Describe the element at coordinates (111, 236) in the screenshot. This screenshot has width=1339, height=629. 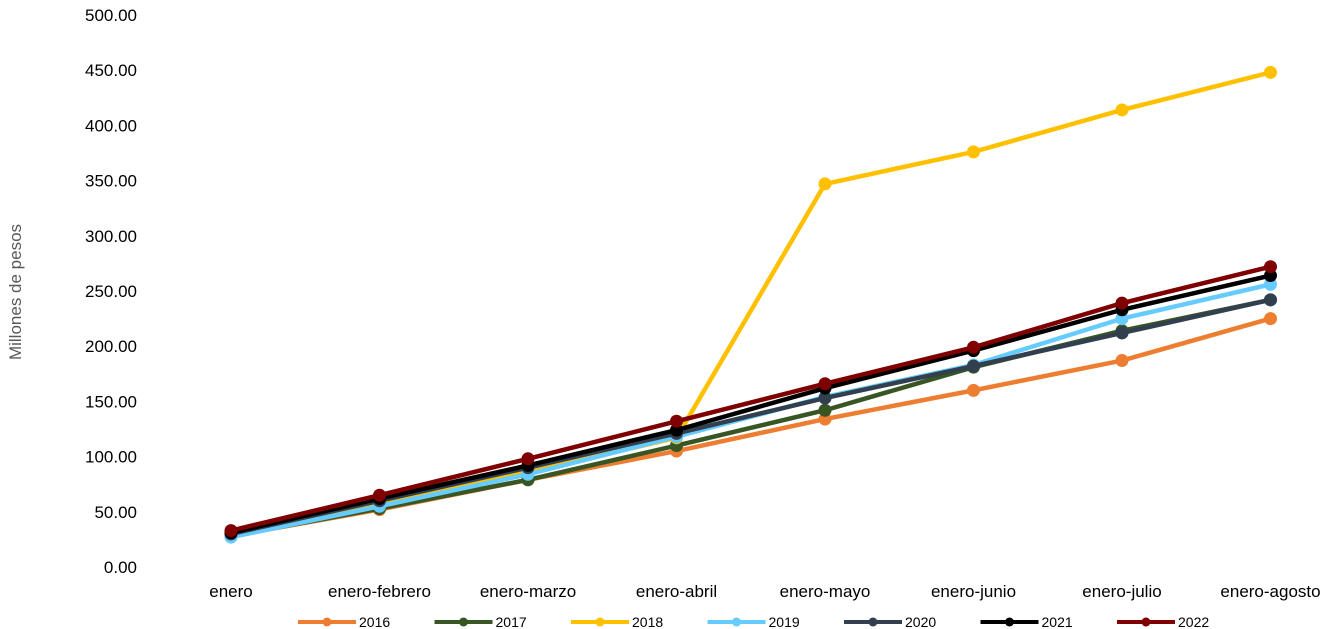
I see `y-tick-label: 300.00` at that location.